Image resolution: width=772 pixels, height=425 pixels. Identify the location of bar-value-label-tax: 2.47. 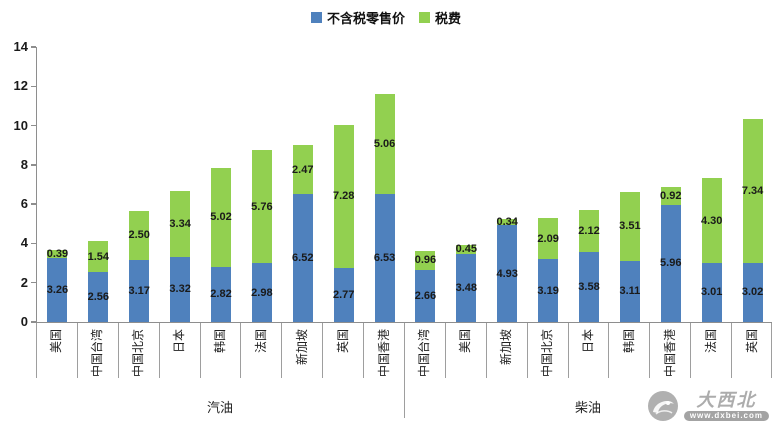
(303, 169).